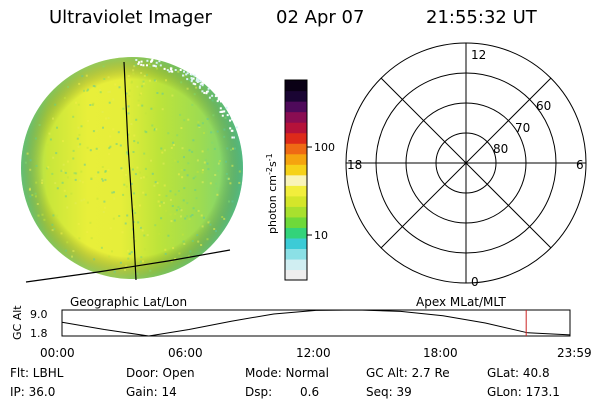 Image resolution: width=600 pixels, height=402 pixels. I want to click on apex-label: Apex MLat/MLT, so click(461, 302).